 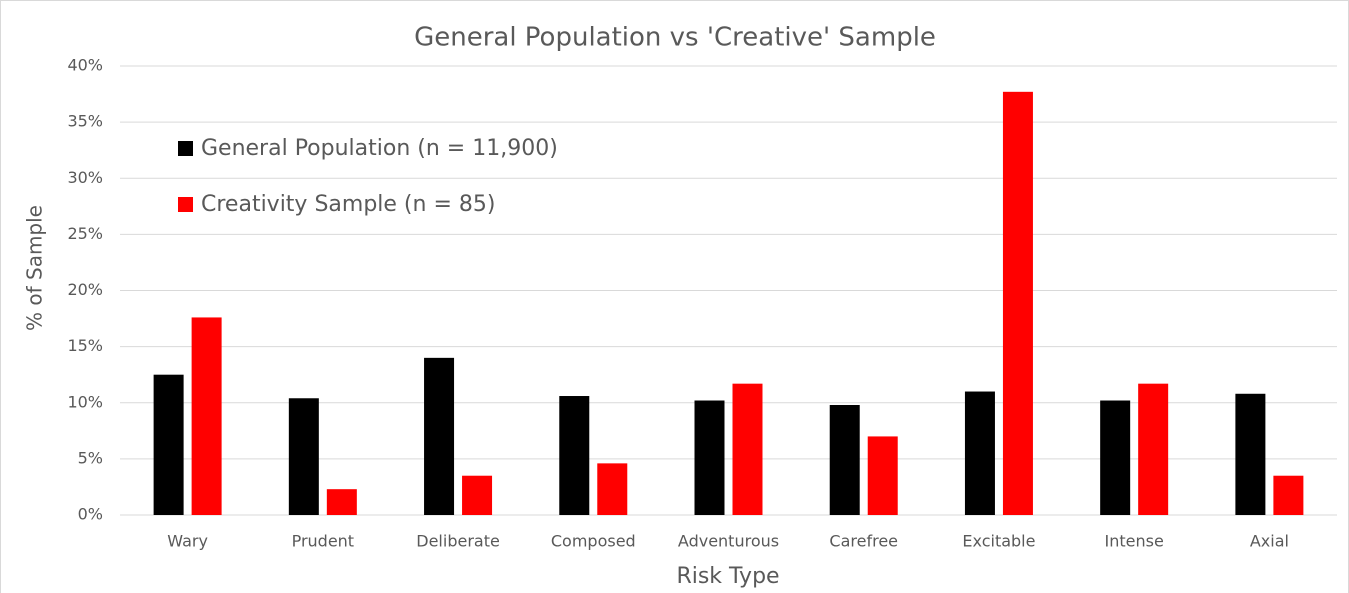 I want to click on x-tick-label: Prudent, so click(x=323, y=541).